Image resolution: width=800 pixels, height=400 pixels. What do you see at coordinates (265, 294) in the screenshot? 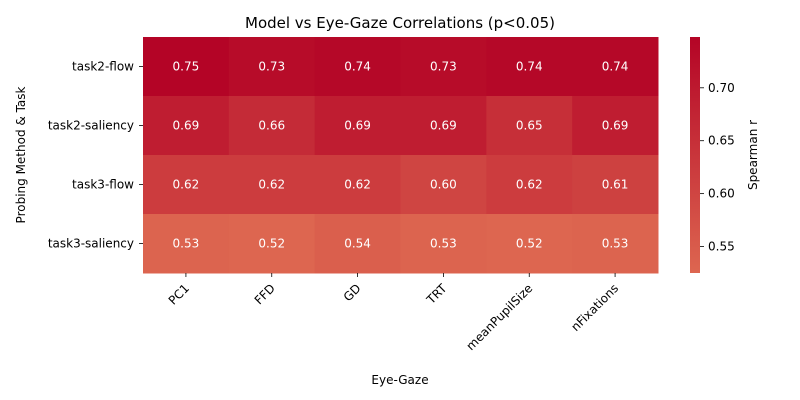
I see `x-tick-label: FFD` at bounding box center [265, 294].